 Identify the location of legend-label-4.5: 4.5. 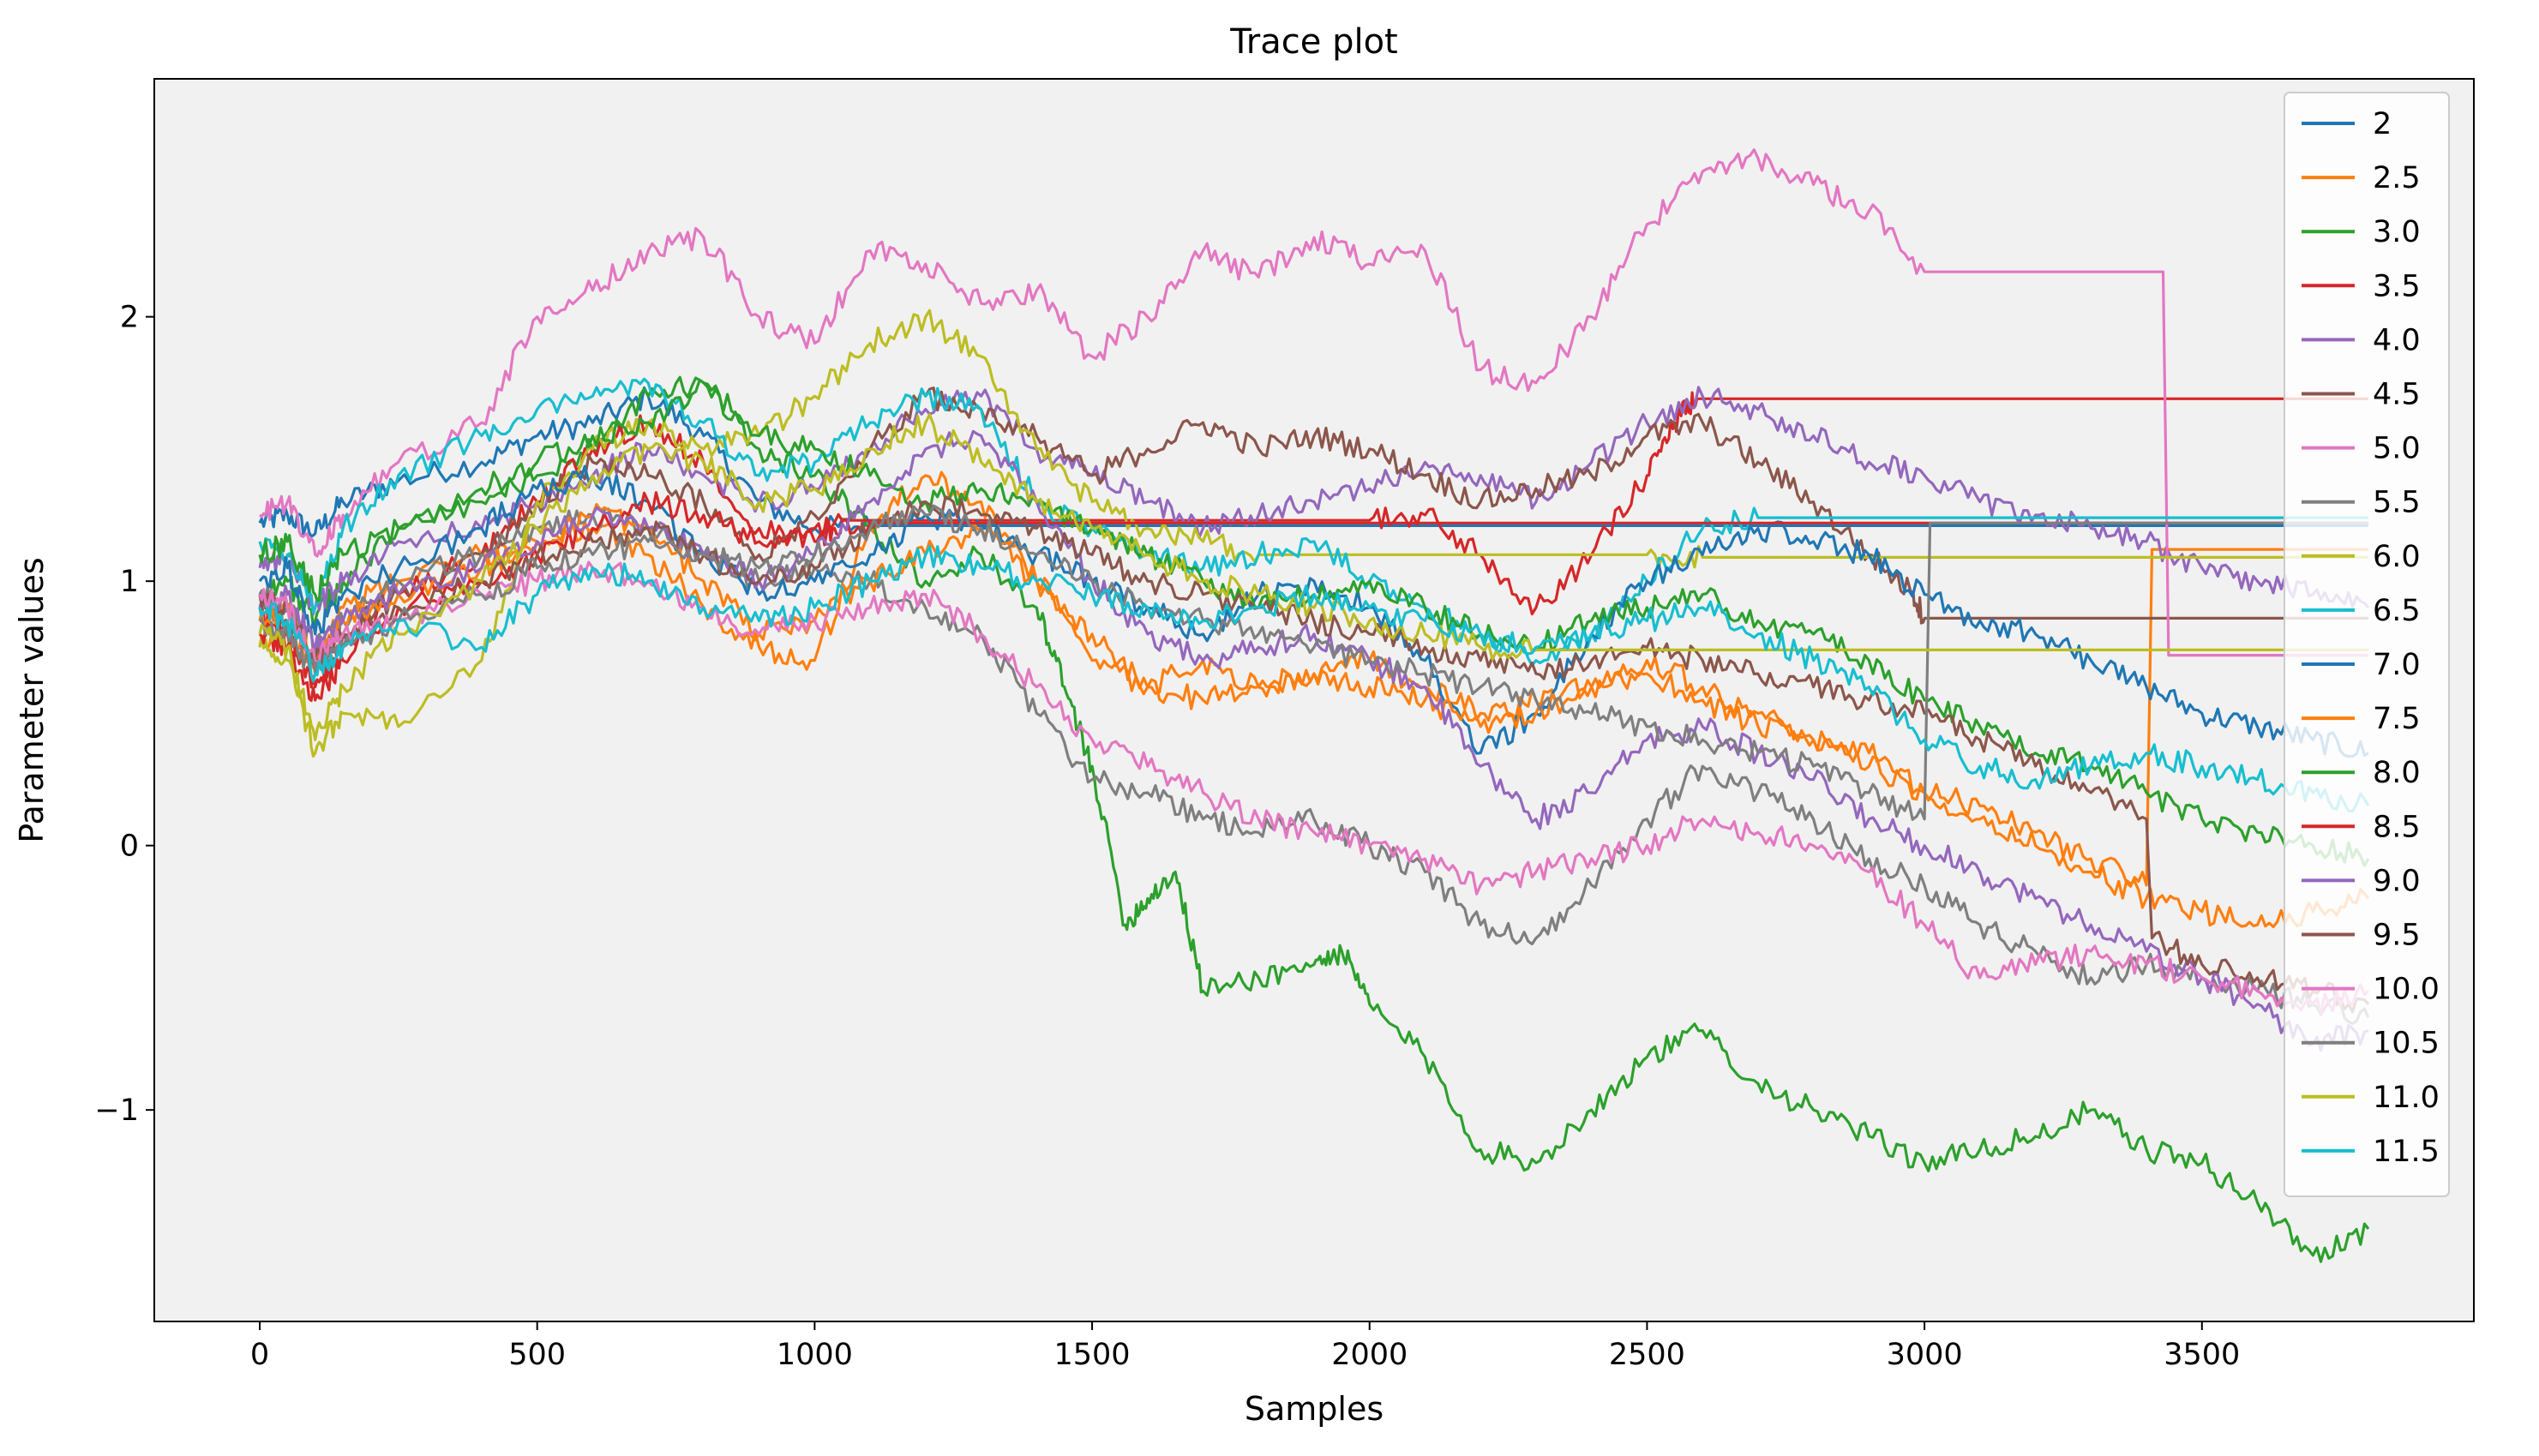
(2397, 395).